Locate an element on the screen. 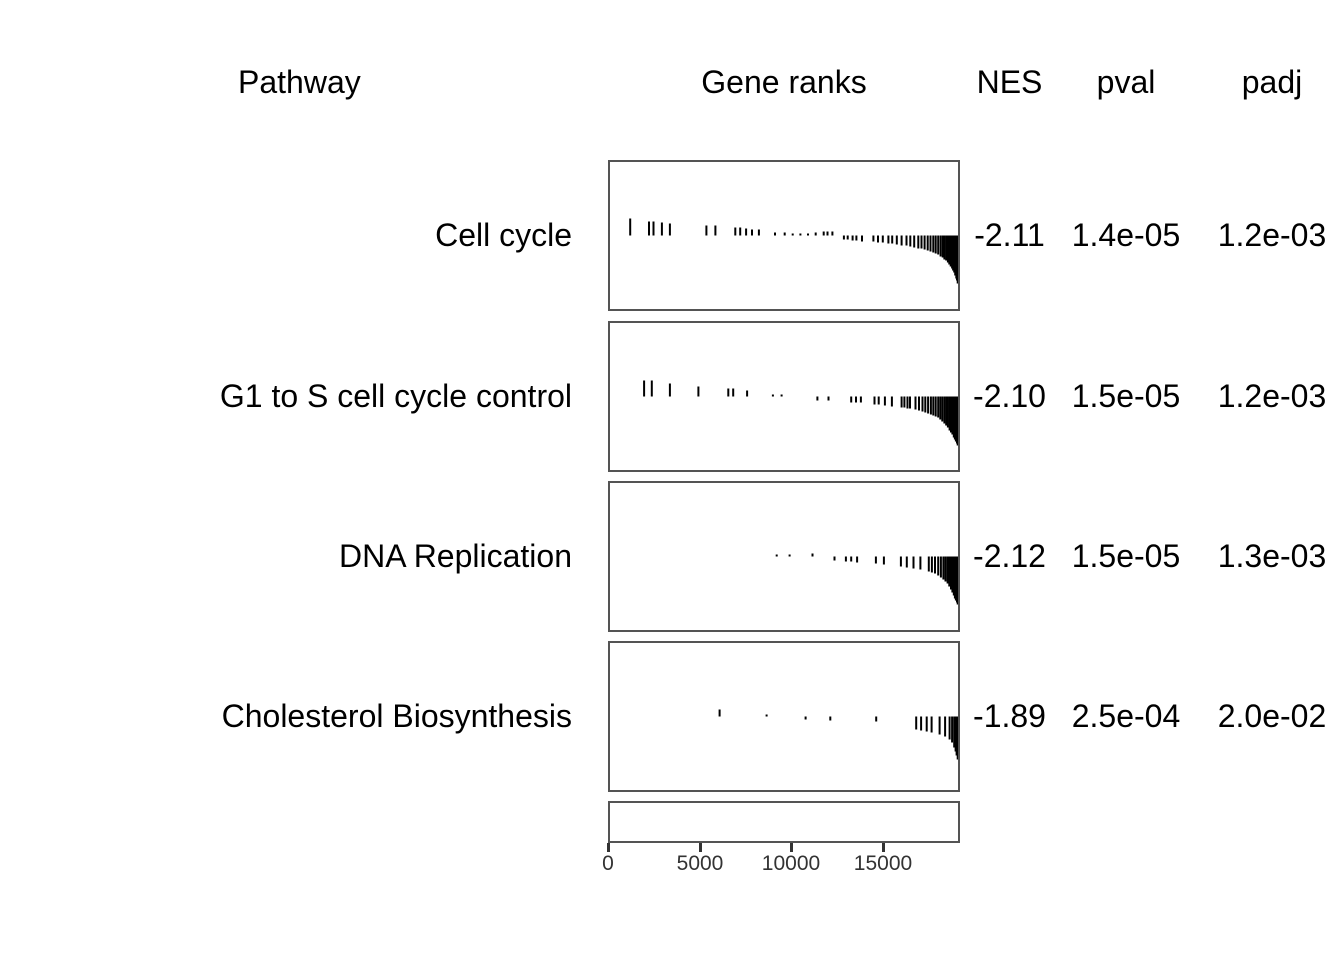  pval-column-header: pval is located at coordinates (1126, 81).